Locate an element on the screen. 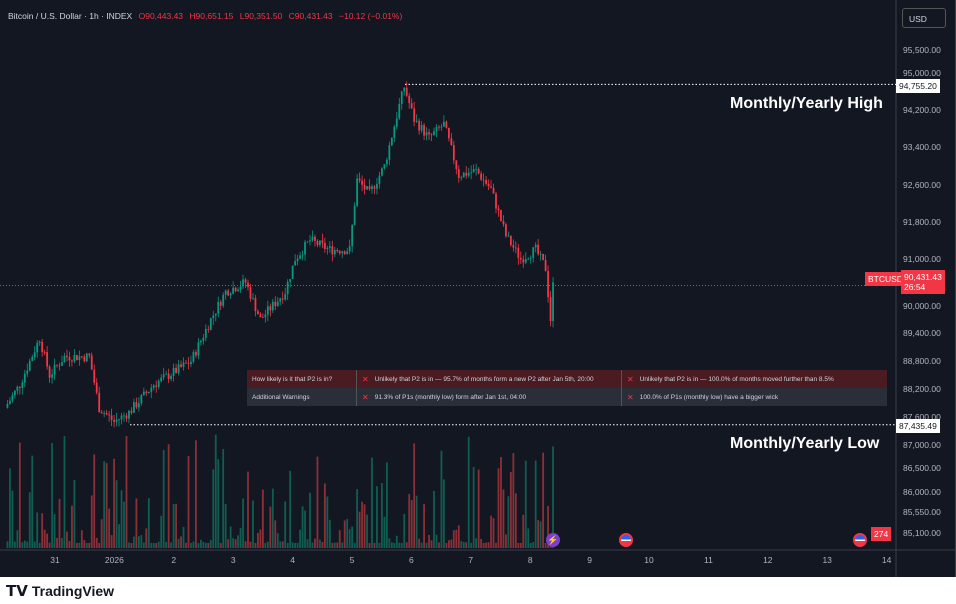 This screenshot has height=604, width=956. price-tick: 88,800.00 is located at coordinates (922, 361).